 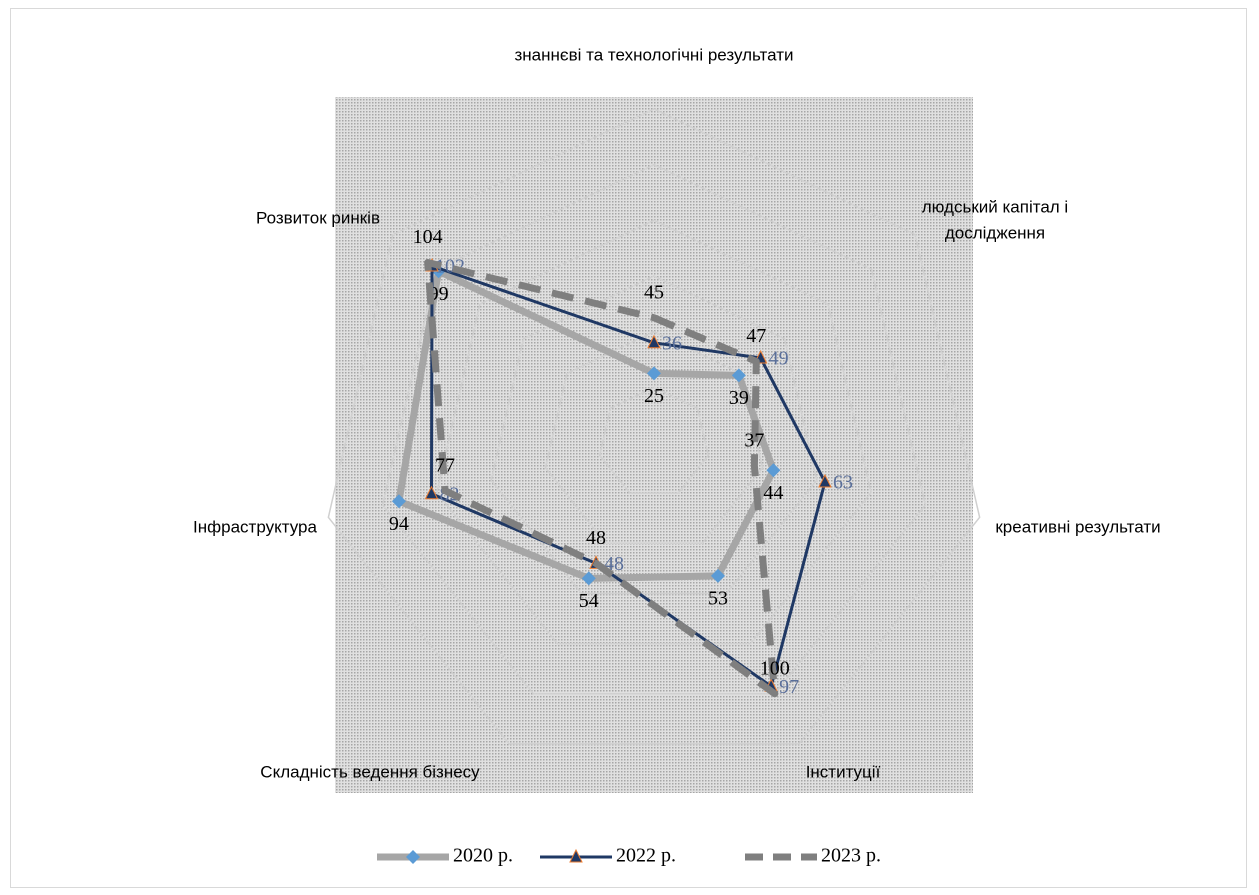 I want to click on data-label: 36, so click(x=672, y=343).